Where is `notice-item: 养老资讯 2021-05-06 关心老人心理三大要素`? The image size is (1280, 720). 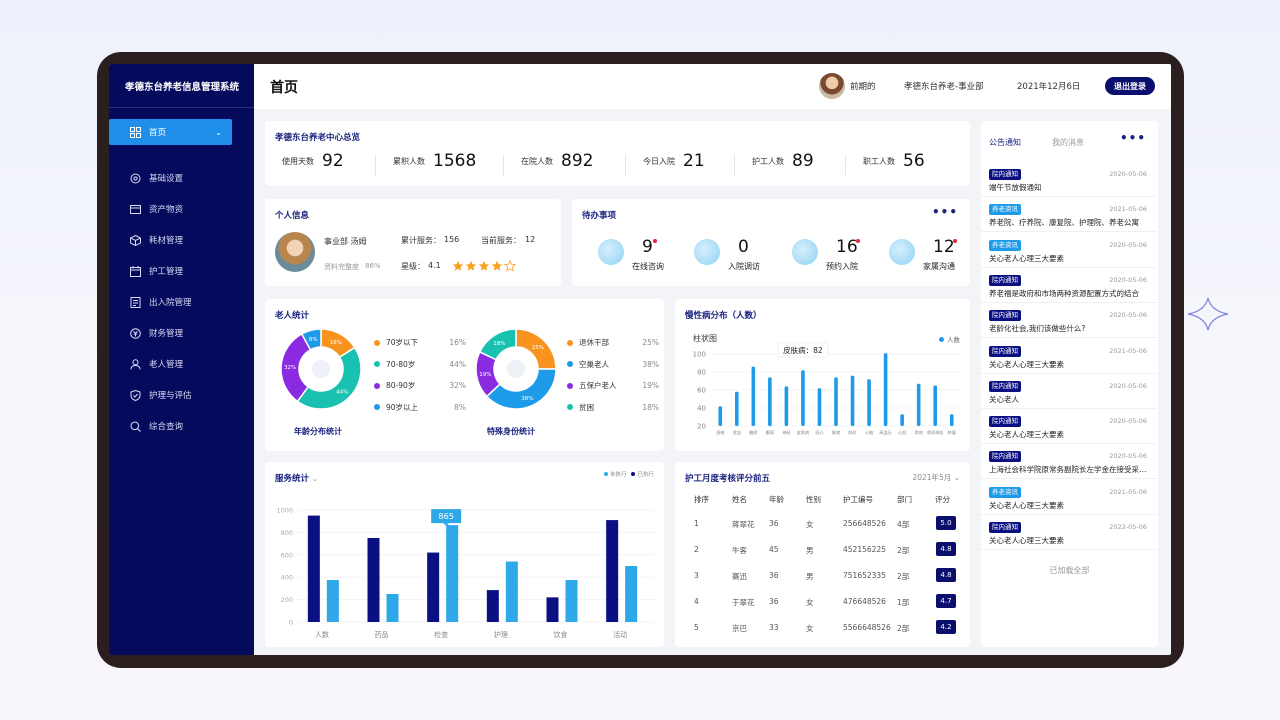
notice-item: 养老资讯 2021-05-06 关心老人心理三大要素 is located at coordinates (1069, 497).